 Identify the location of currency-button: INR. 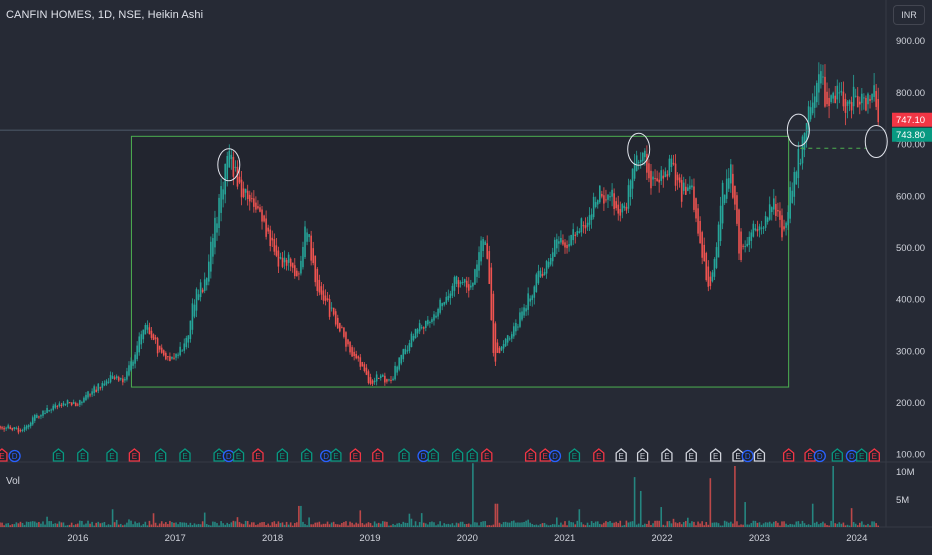
(909, 15).